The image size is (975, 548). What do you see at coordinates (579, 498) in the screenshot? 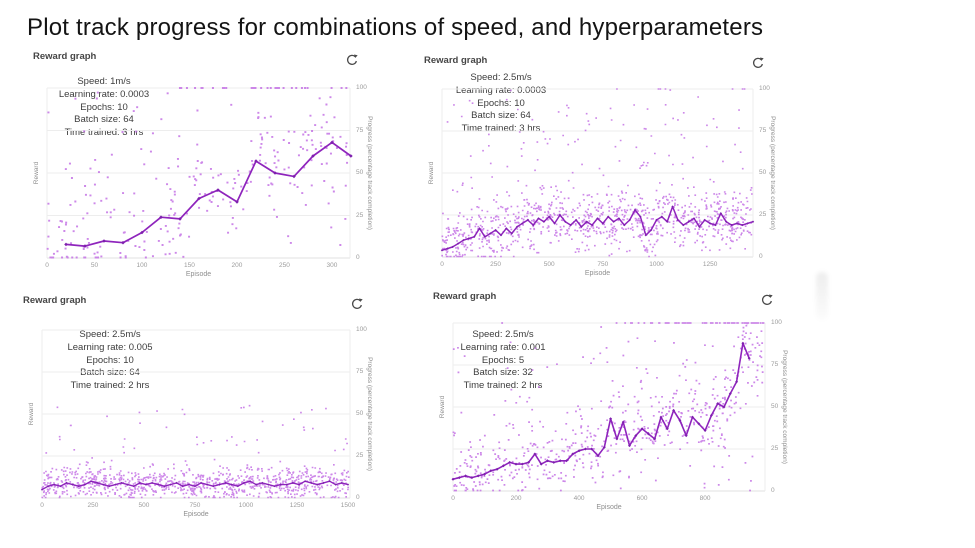
I see `x-tick-label: 400` at bounding box center [579, 498].